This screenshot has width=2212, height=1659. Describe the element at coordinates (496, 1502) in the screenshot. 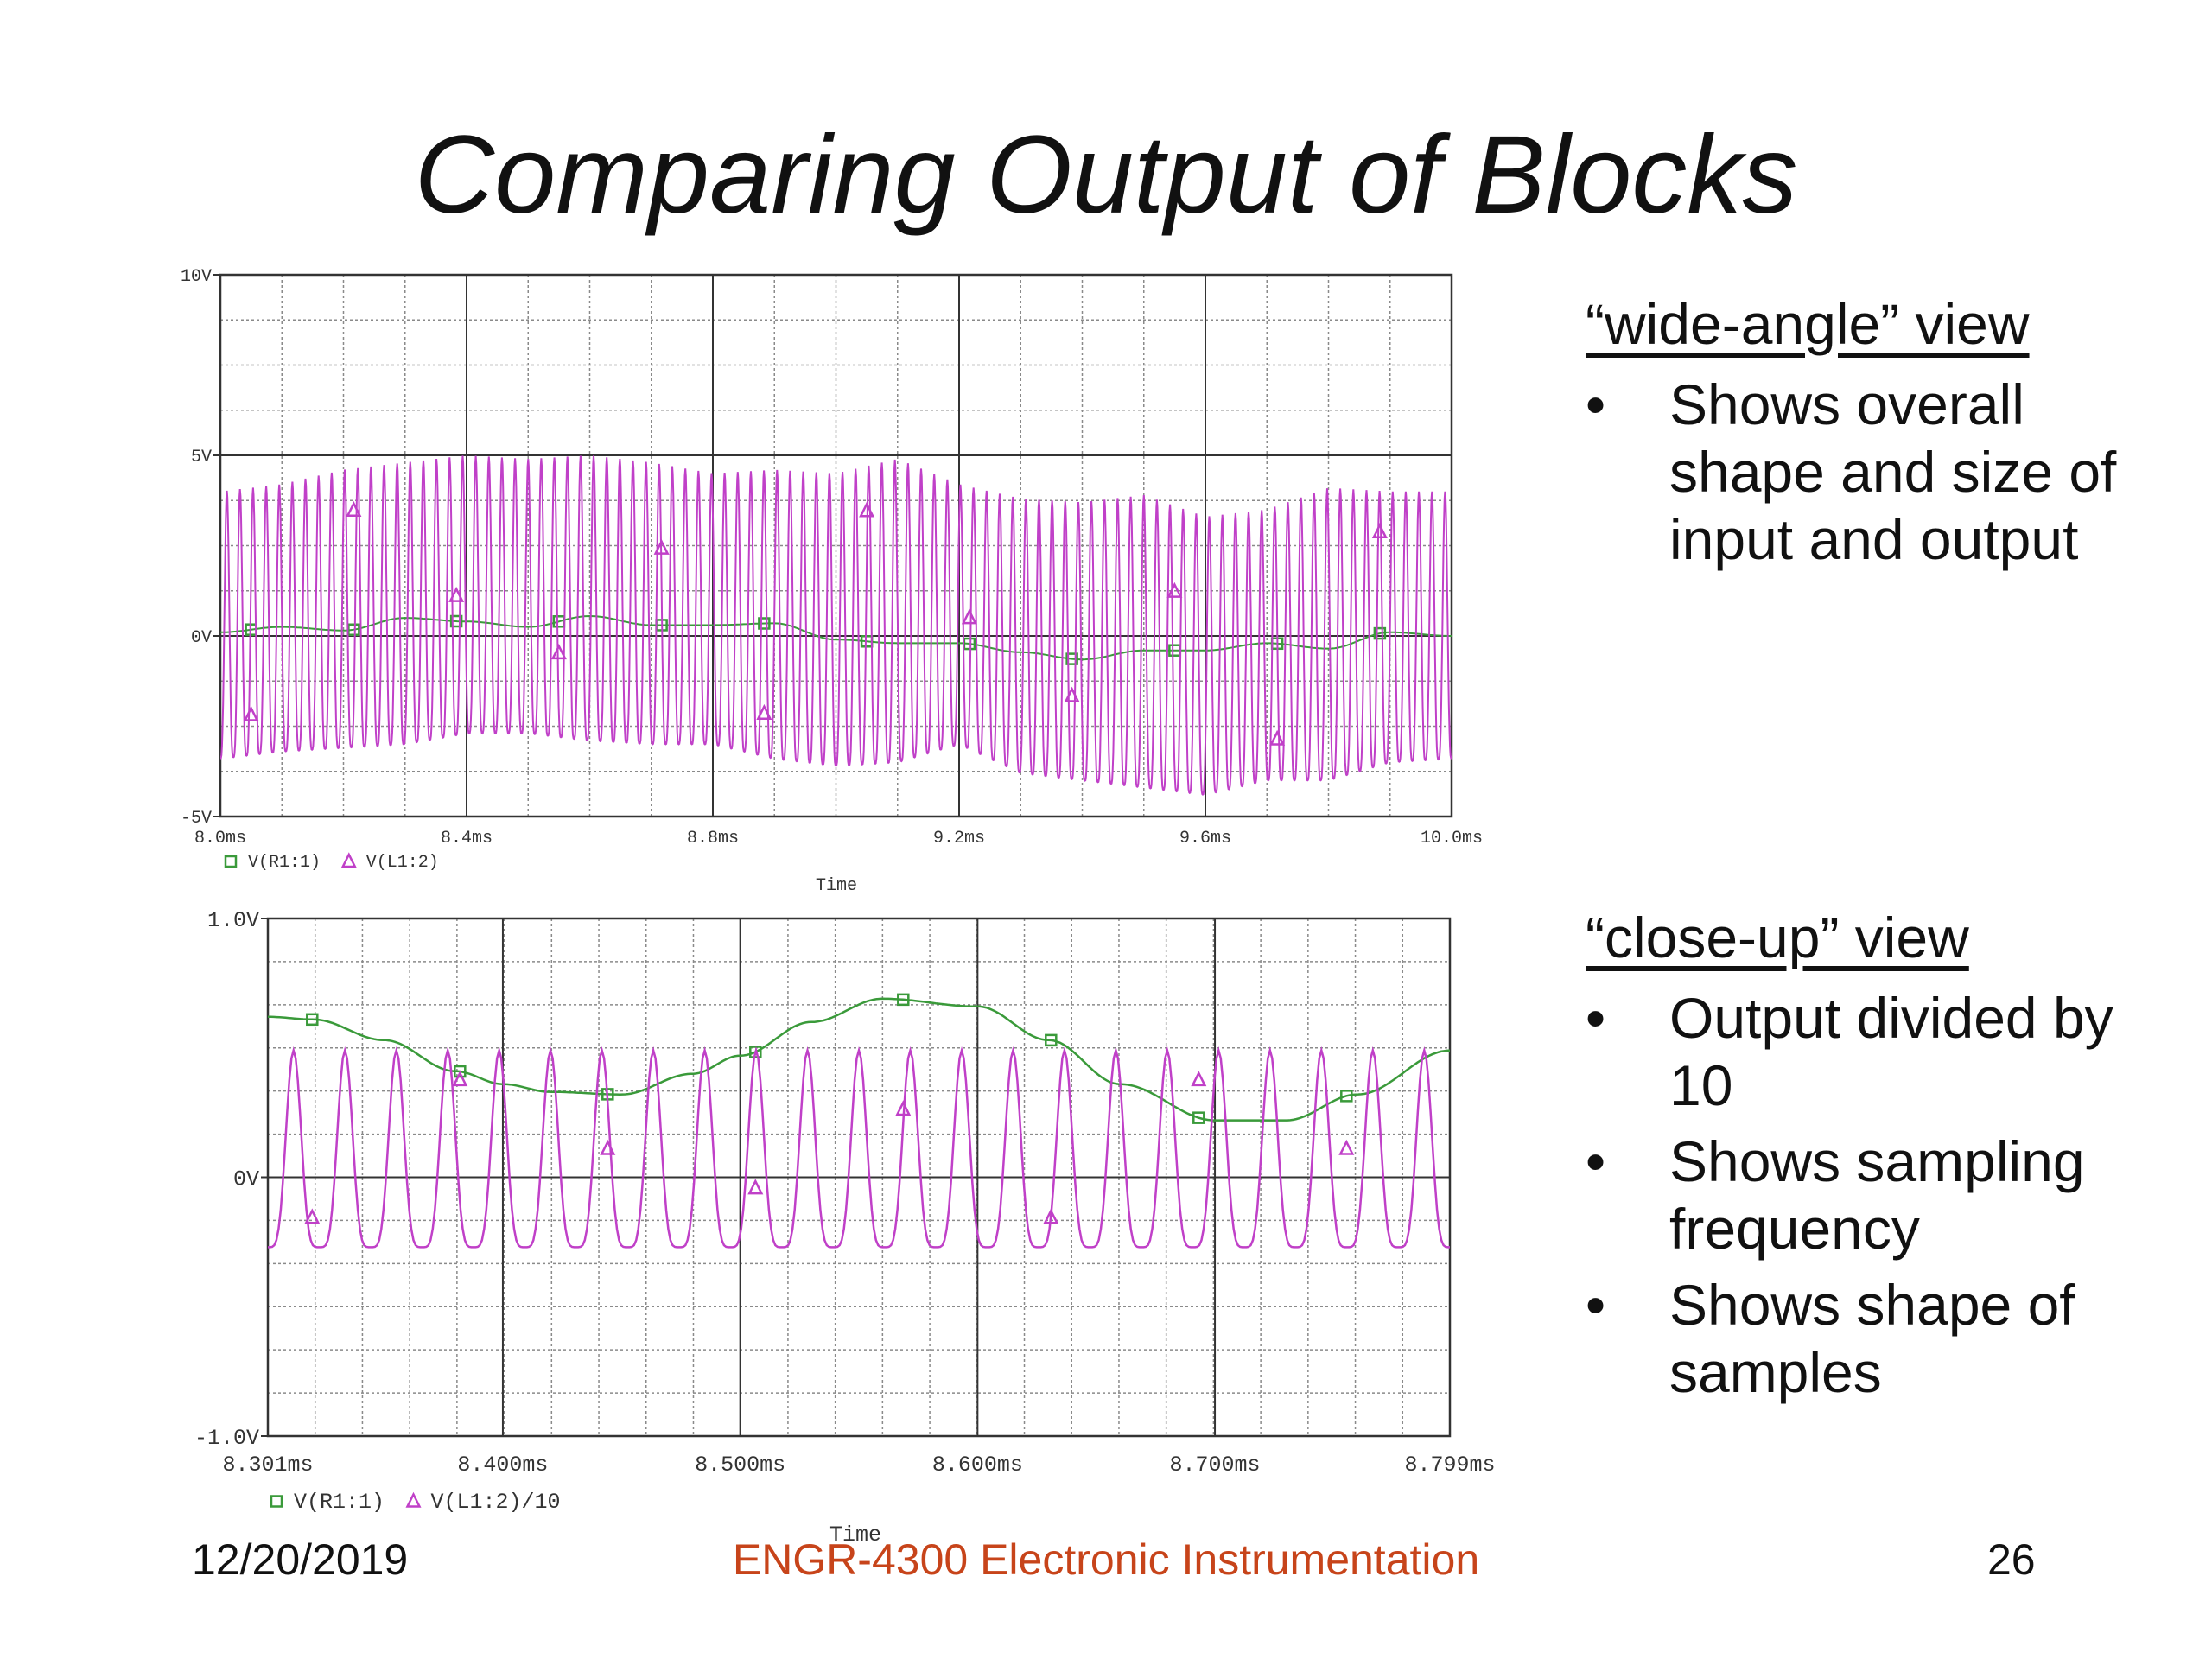

I see `legend-label: V(L1:2)/10` at that location.